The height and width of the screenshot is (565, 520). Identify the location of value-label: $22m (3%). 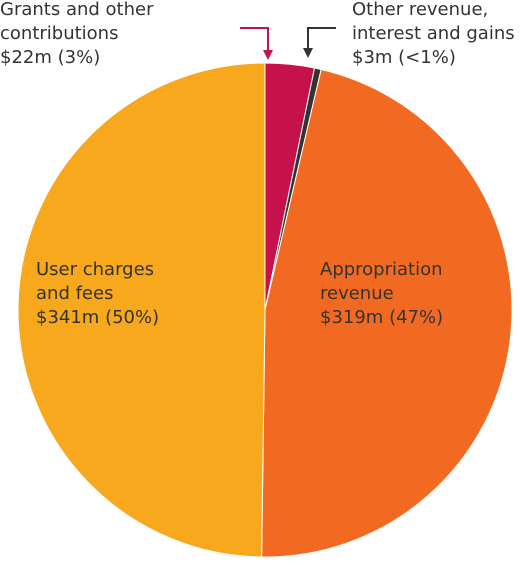
(50, 57).